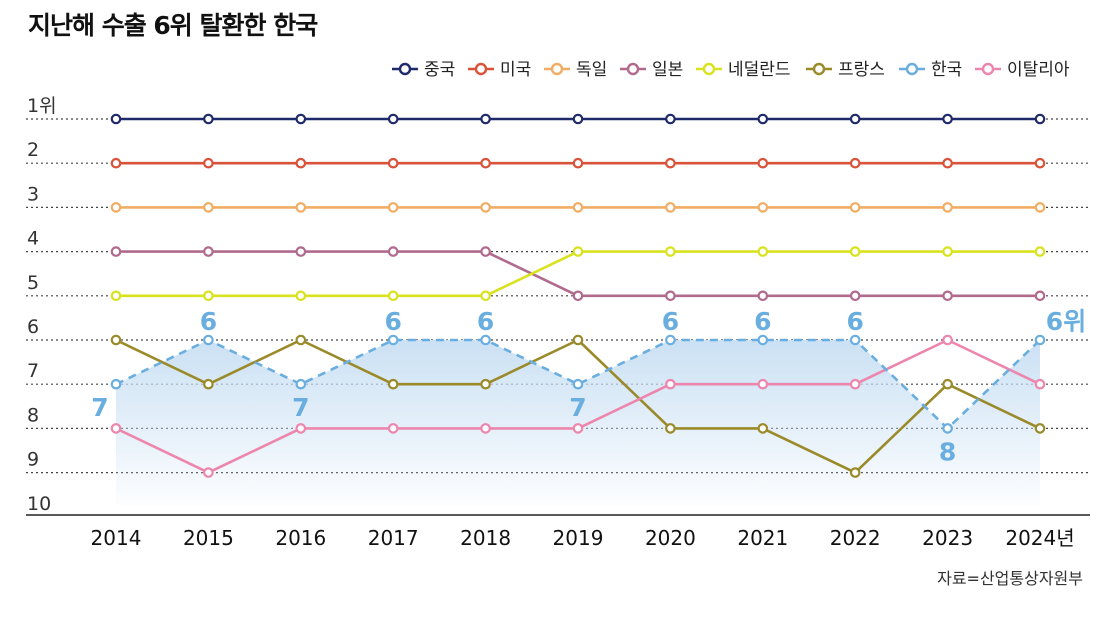  What do you see at coordinates (393, 538) in the screenshot?
I see `x-tick-label: 2017` at bounding box center [393, 538].